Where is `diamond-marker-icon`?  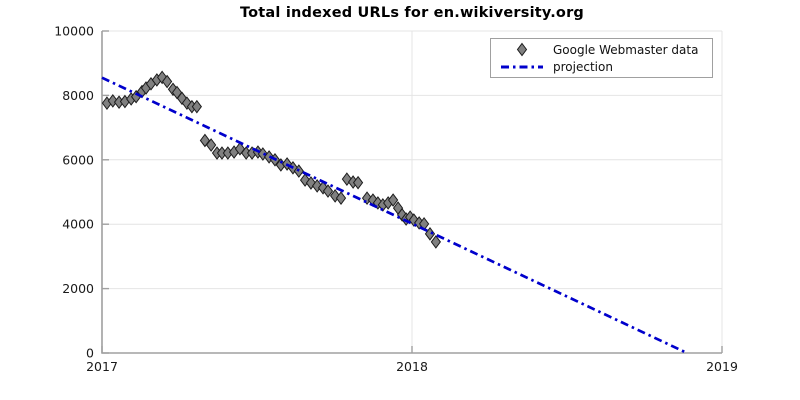
diamond-marker-icon is located at coordinates (522, 49).